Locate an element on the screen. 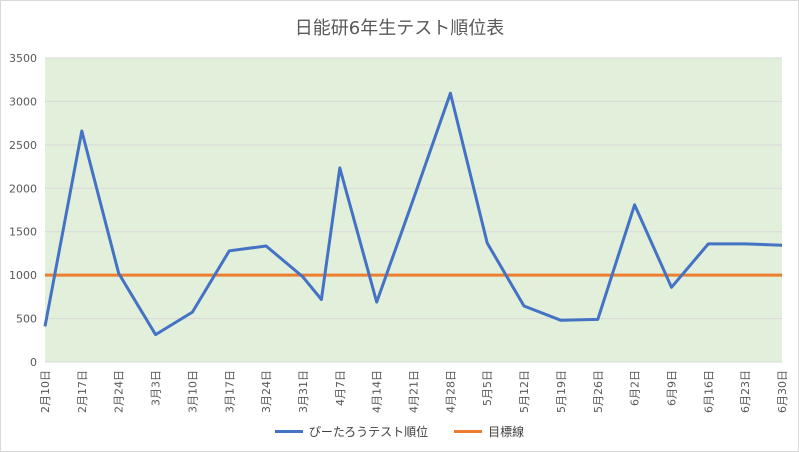 This screenshot has height=452, width=799. x-tick-label: 6月30日 is located at coordinates (782, 391).